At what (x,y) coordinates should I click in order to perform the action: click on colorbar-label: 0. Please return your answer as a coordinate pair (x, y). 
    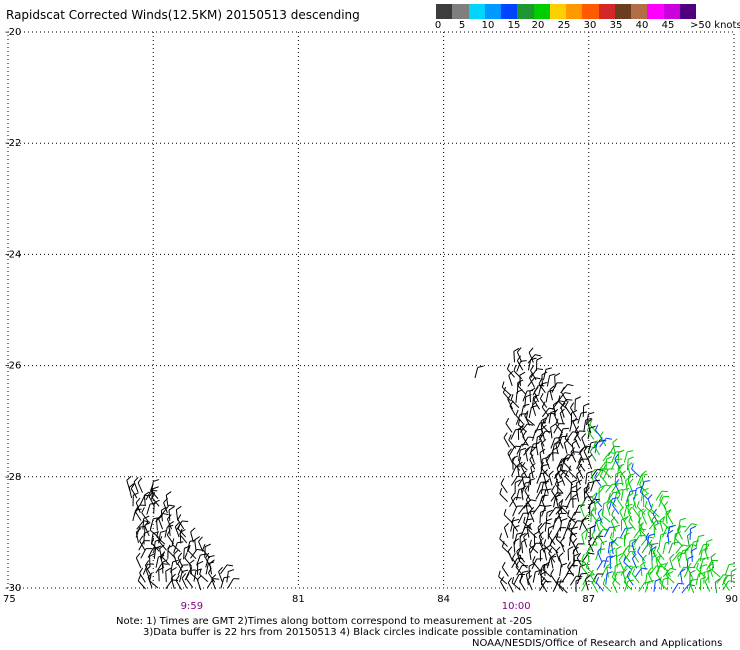
    Looking at the image, I should click on (438, 25).